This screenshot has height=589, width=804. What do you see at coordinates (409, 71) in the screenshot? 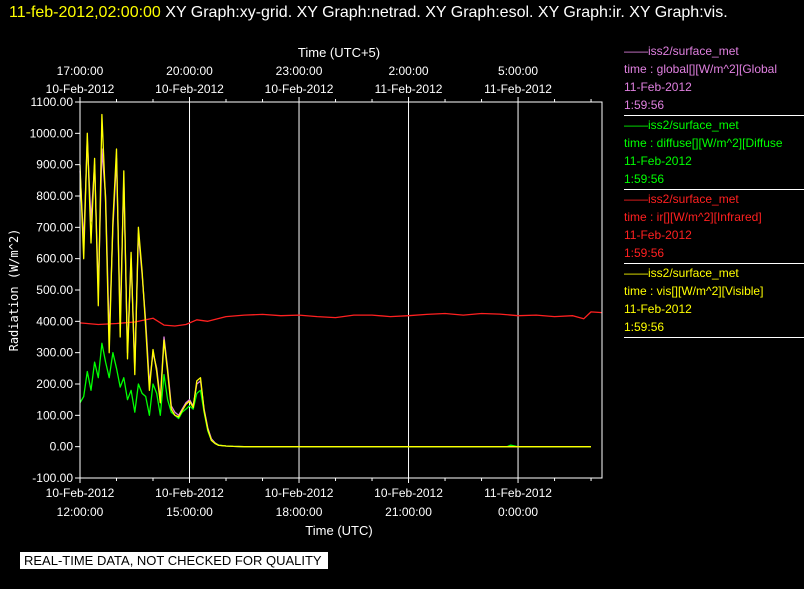
I see `x-top-tick-label-time: 2:00:00` at bounding box center [409, 71].